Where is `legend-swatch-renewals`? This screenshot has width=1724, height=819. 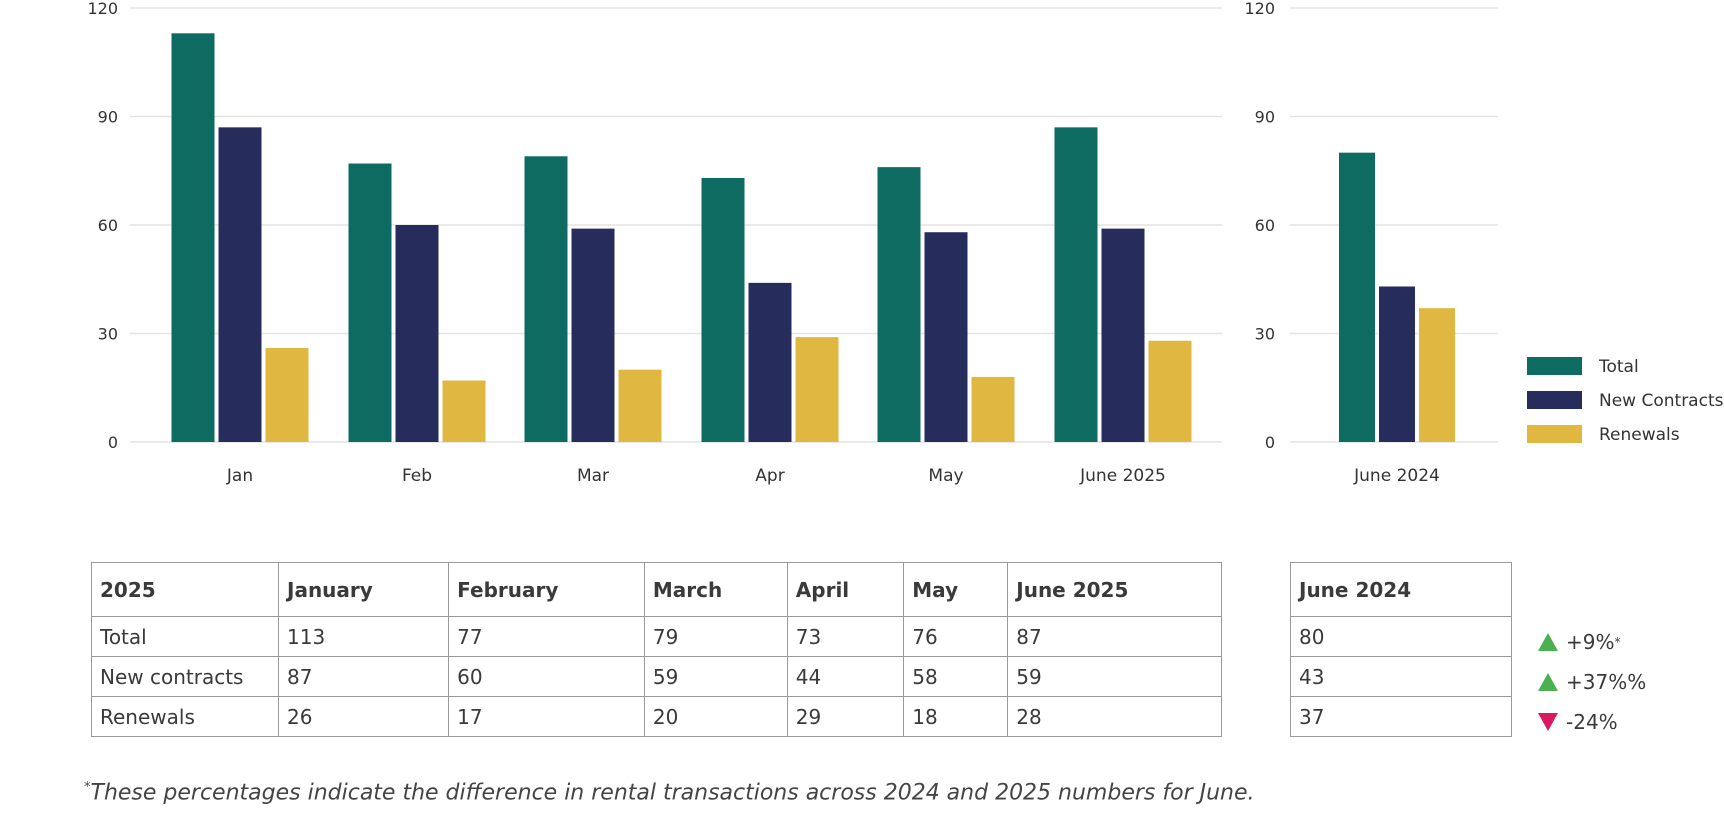
legend-swatch-renewals is located at coordinates (1554, 434).